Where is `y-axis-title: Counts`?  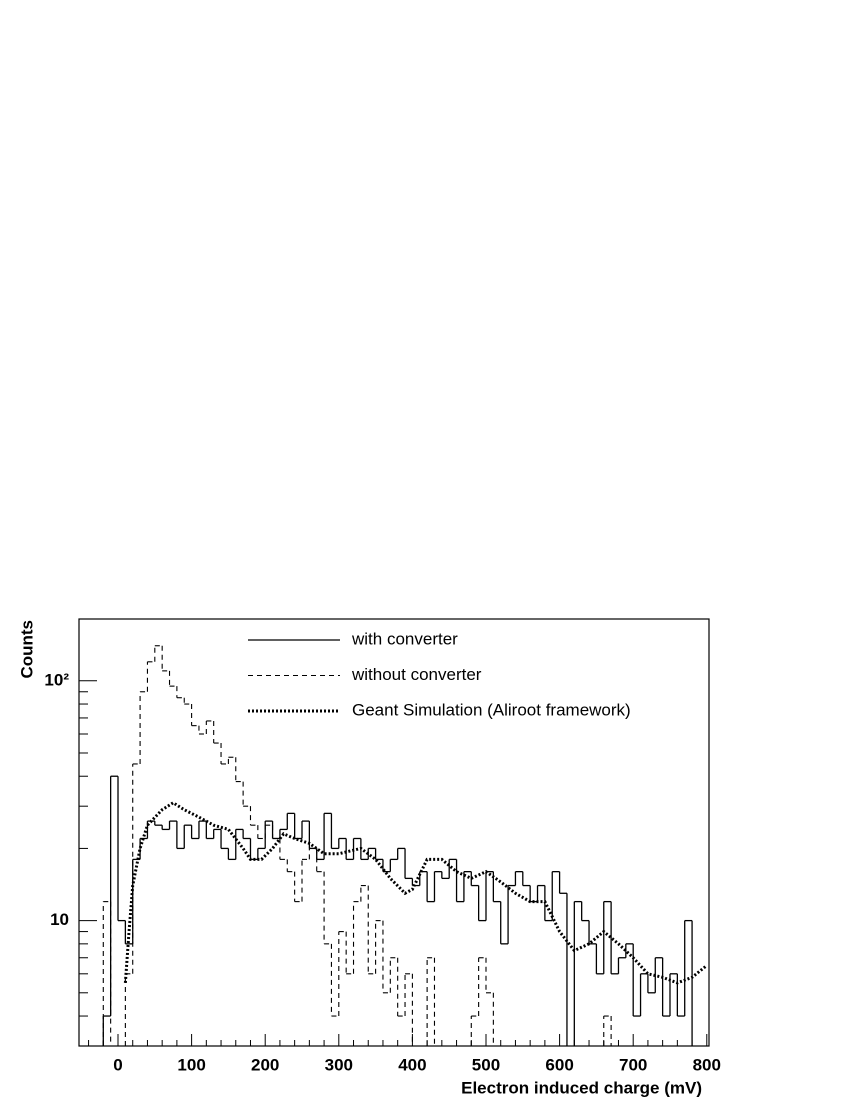 y-axis-title: Counts is located at coordinates (26, 649).